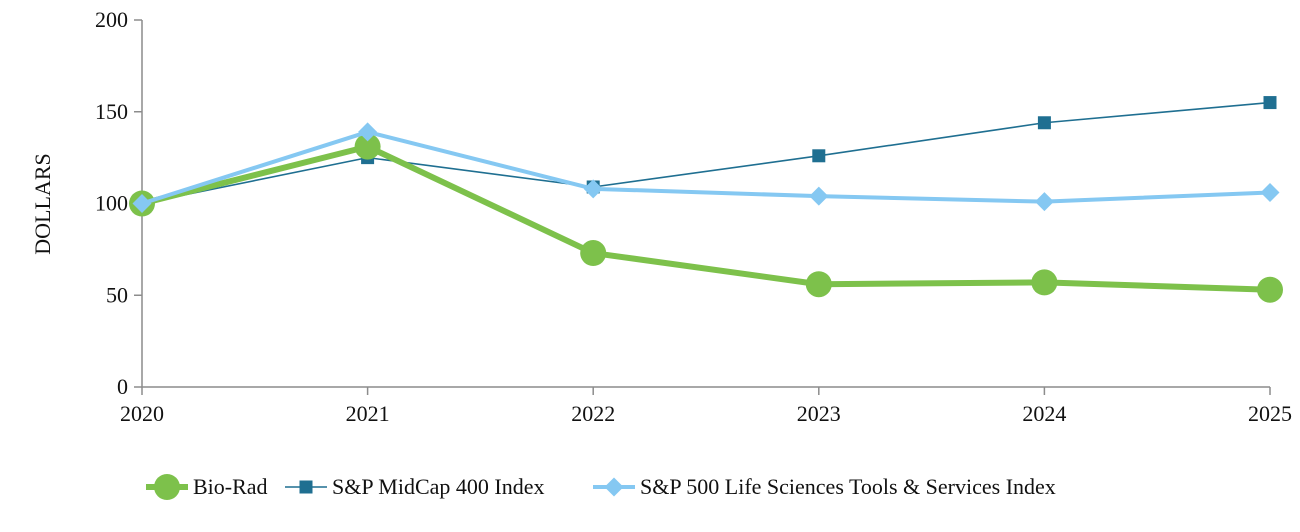  I want to click on y-axis-title: DOLLARS, so click(42, 203).